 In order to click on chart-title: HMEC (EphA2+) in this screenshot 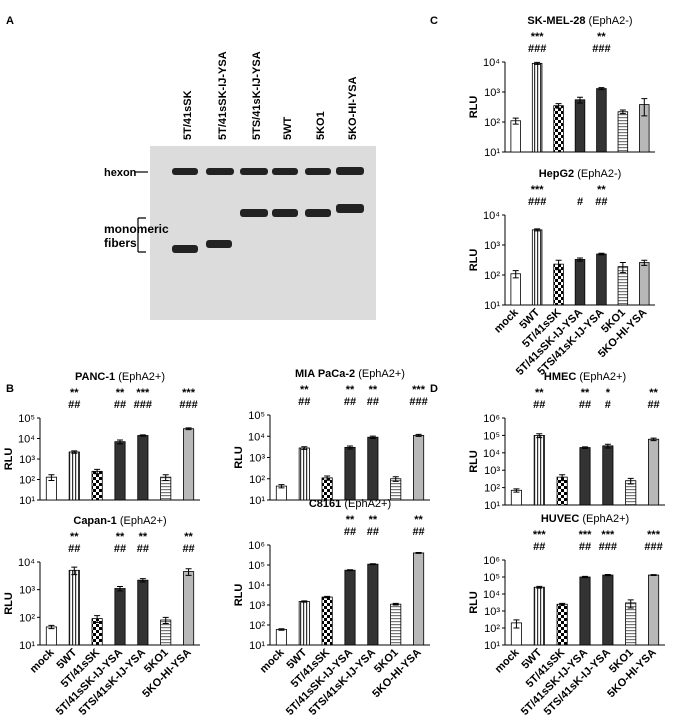, I will do `click(585, 377)`.